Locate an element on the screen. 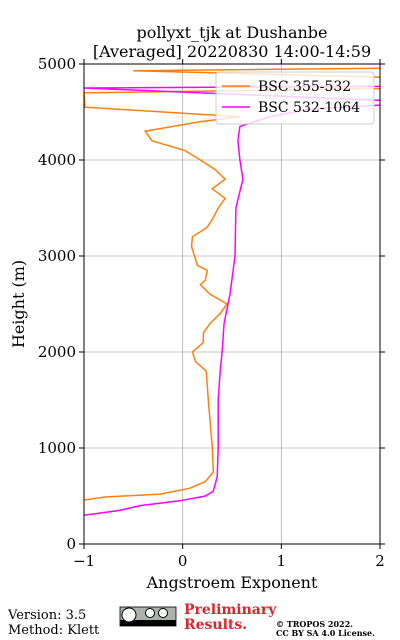 The width and height of the screenshot is (400, 640). copyright: © TROPOS 2022. is located at coordinates (314, 624).